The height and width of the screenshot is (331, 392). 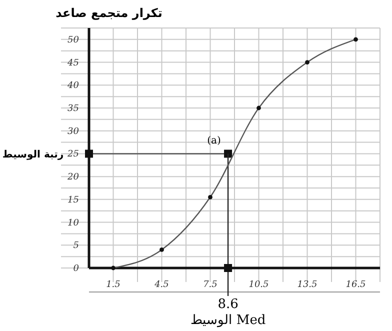 I want to click on y-axis-title: تكرار متجمع صاعد, so click(x=109, y=13).